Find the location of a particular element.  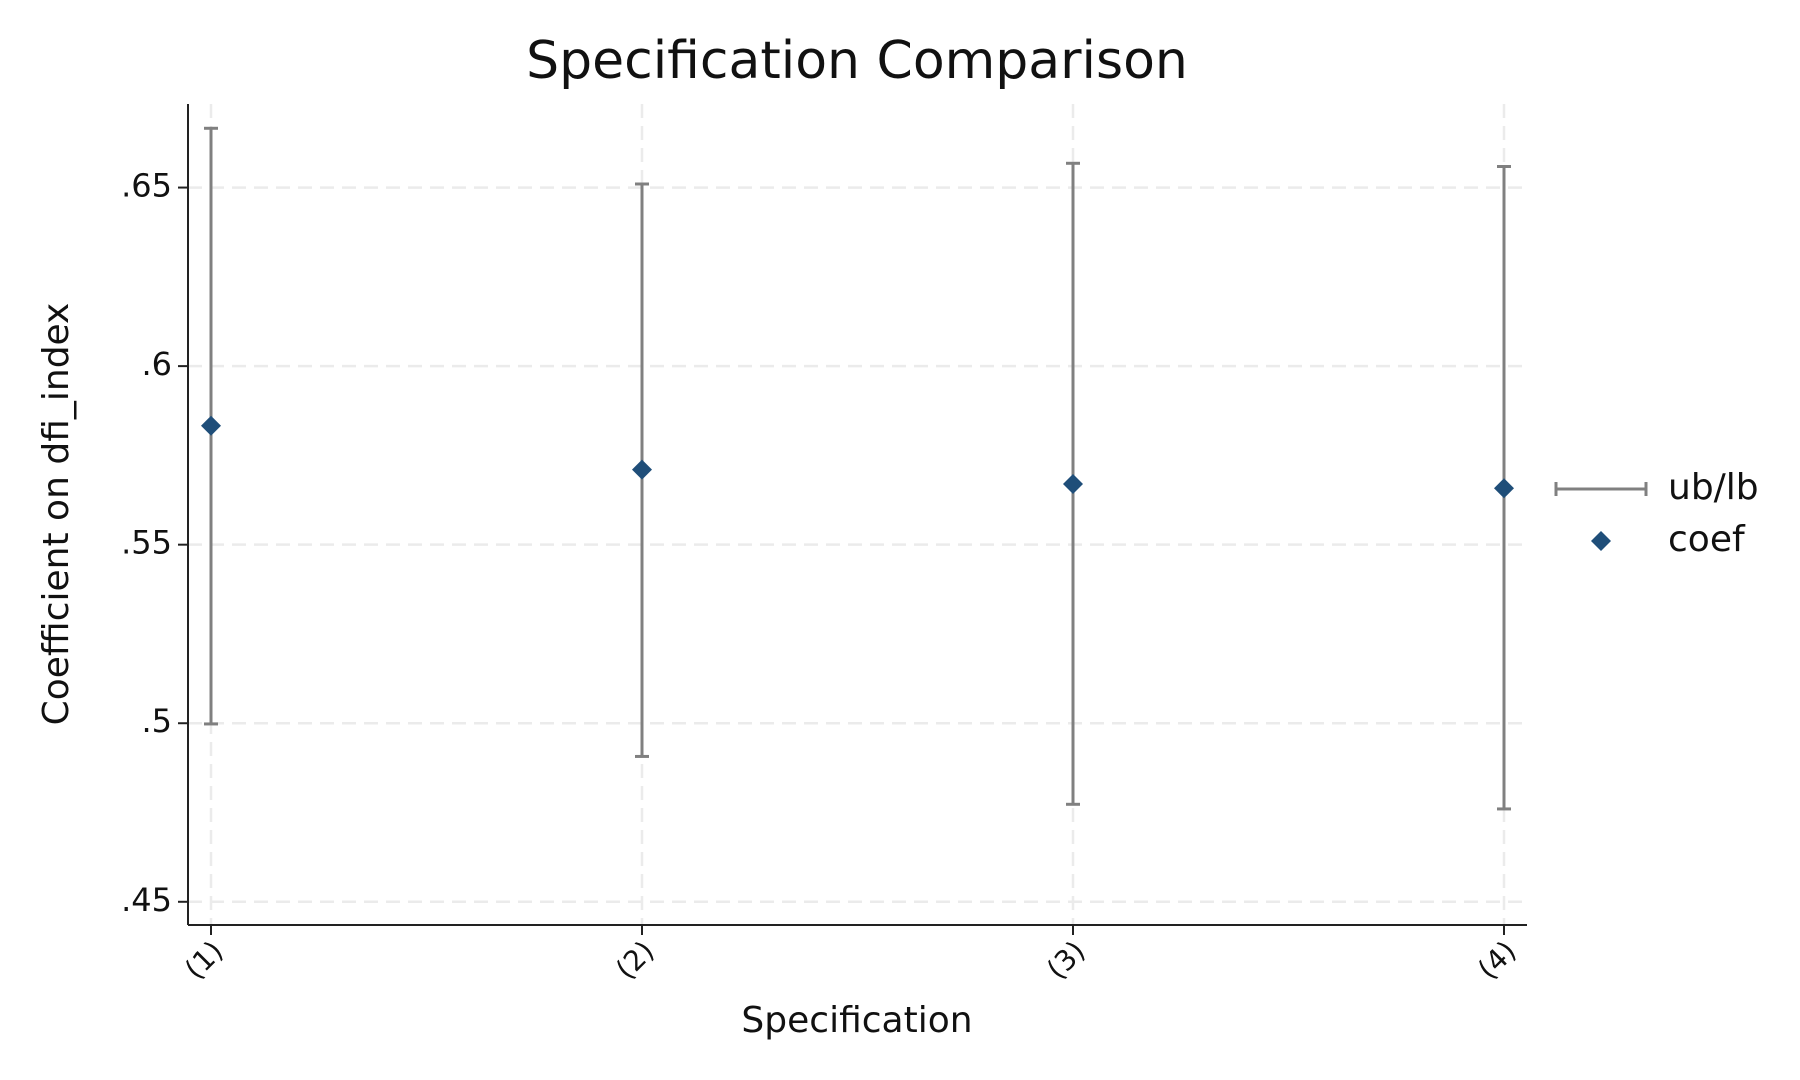

y-axis-label: Coefficient on dfi_index is located at coordinates (56, 514).